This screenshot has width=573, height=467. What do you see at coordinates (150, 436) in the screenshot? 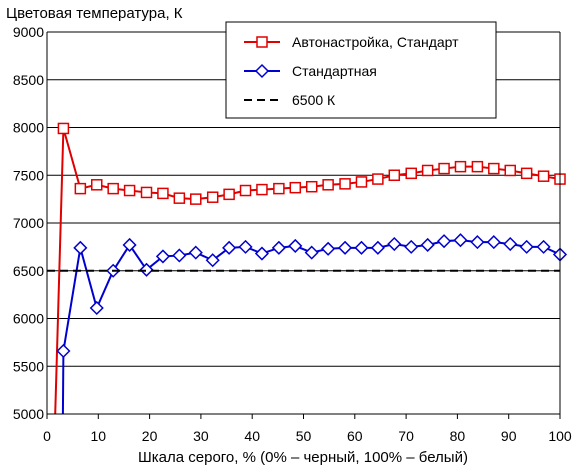
I see `x-tick-label: 20` at bounding box center [150, 436].